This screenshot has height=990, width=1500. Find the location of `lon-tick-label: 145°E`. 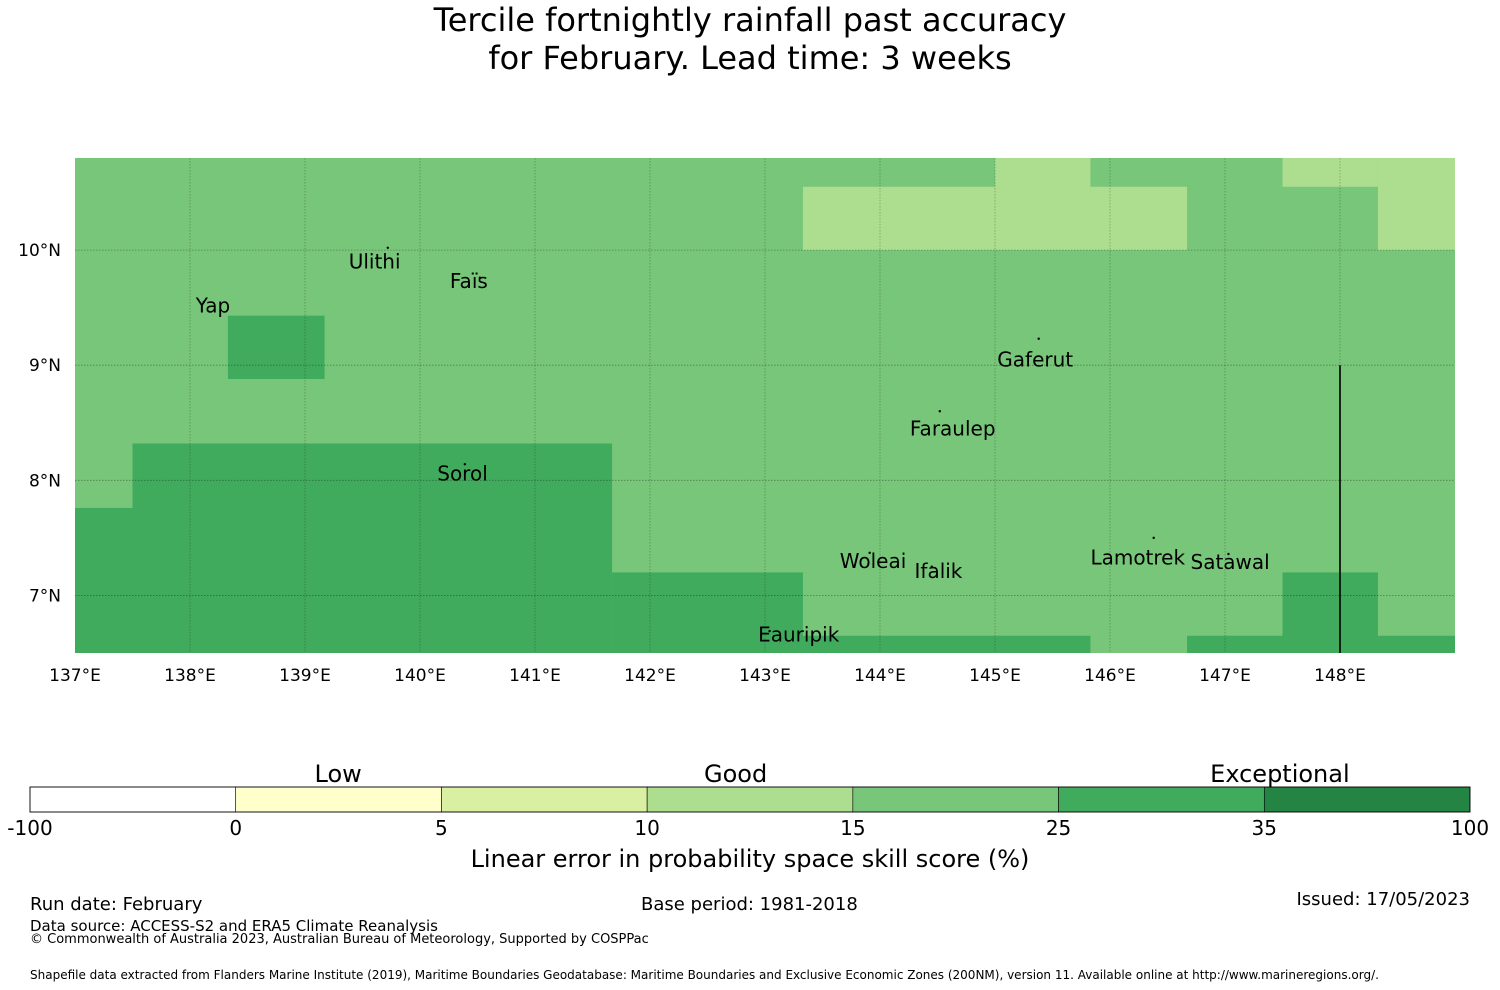

lon-tick-label: 145°E is located at coordinates (995, 676).